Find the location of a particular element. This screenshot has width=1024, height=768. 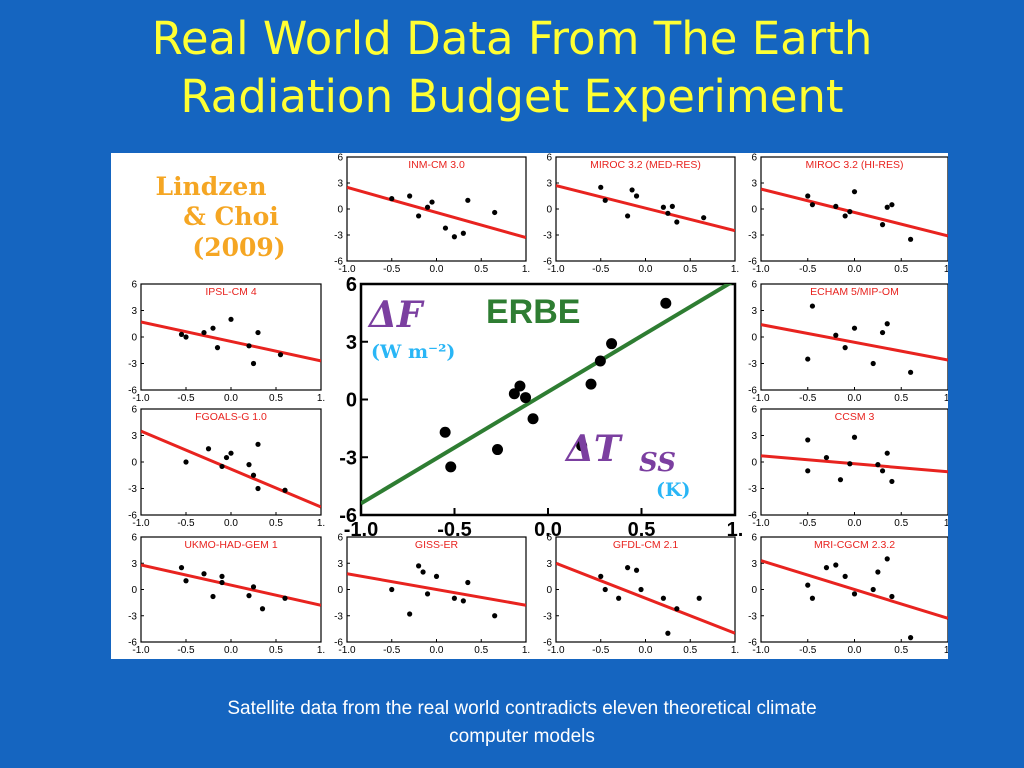

slide-caption-line-2: computer models is located at coordinates (522, 736).